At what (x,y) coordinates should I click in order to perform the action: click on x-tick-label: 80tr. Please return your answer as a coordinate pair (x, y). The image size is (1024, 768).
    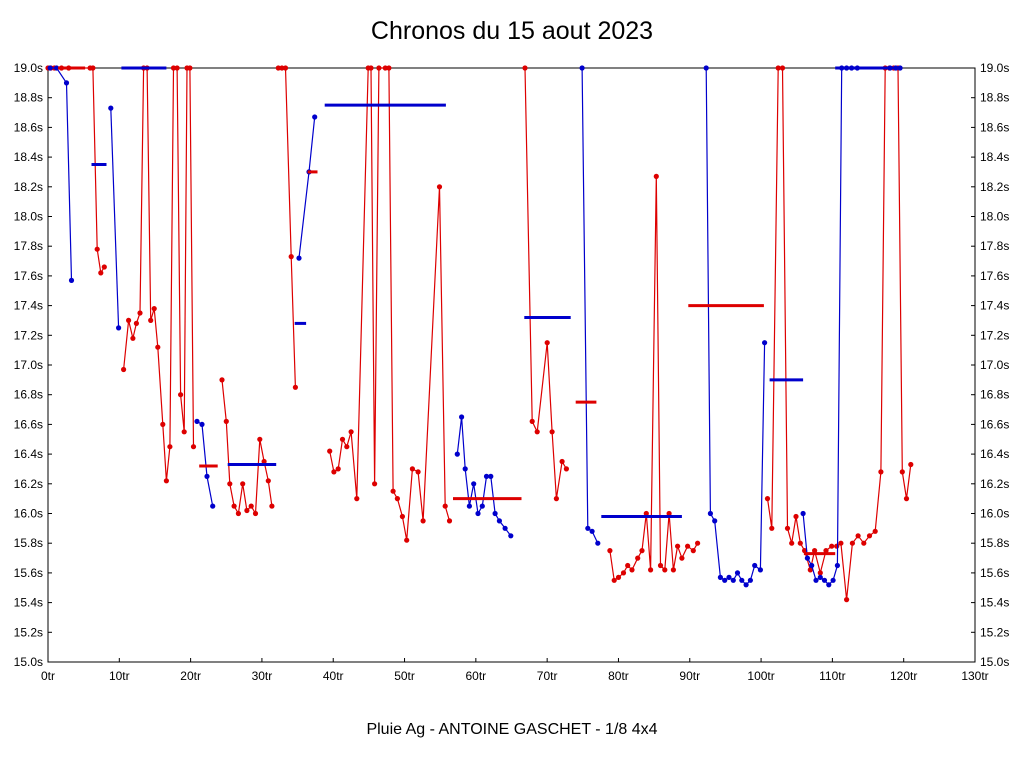
    Looking at the image, I should click on (618, 676).